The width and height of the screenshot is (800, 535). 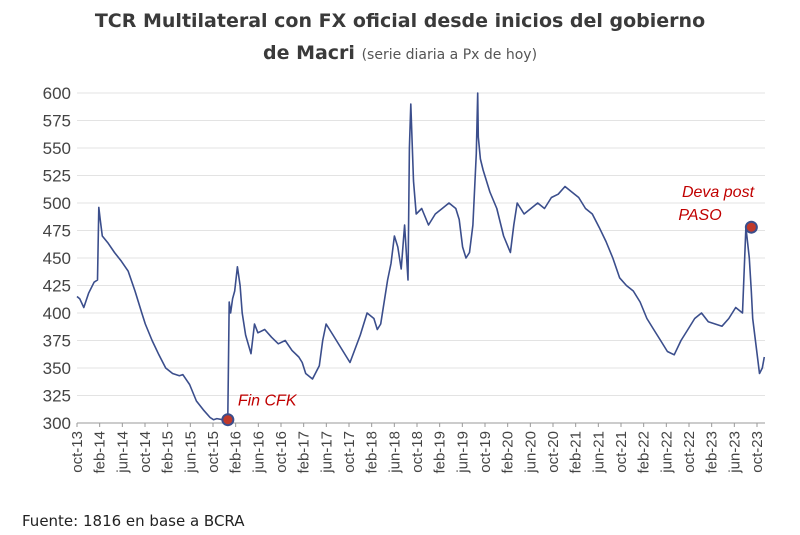 I want to click on x-tick-label: oct-16, so click(x=281, y=452).